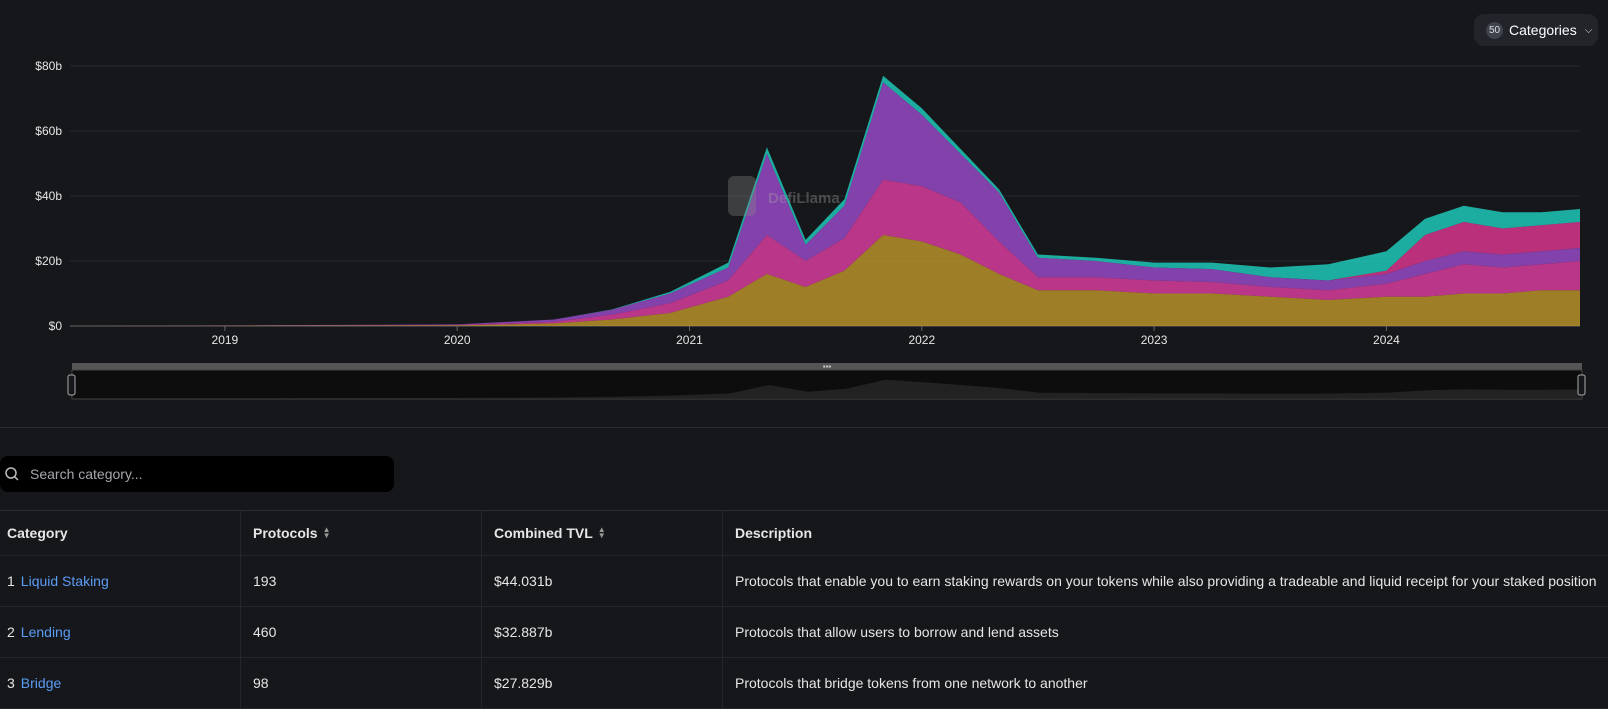 This screenshot has height=709, width=1608. What do you see at coordinates (45, 632) in the screenshot?
I see `category-link: Lending` at bounding box center [45, 632].